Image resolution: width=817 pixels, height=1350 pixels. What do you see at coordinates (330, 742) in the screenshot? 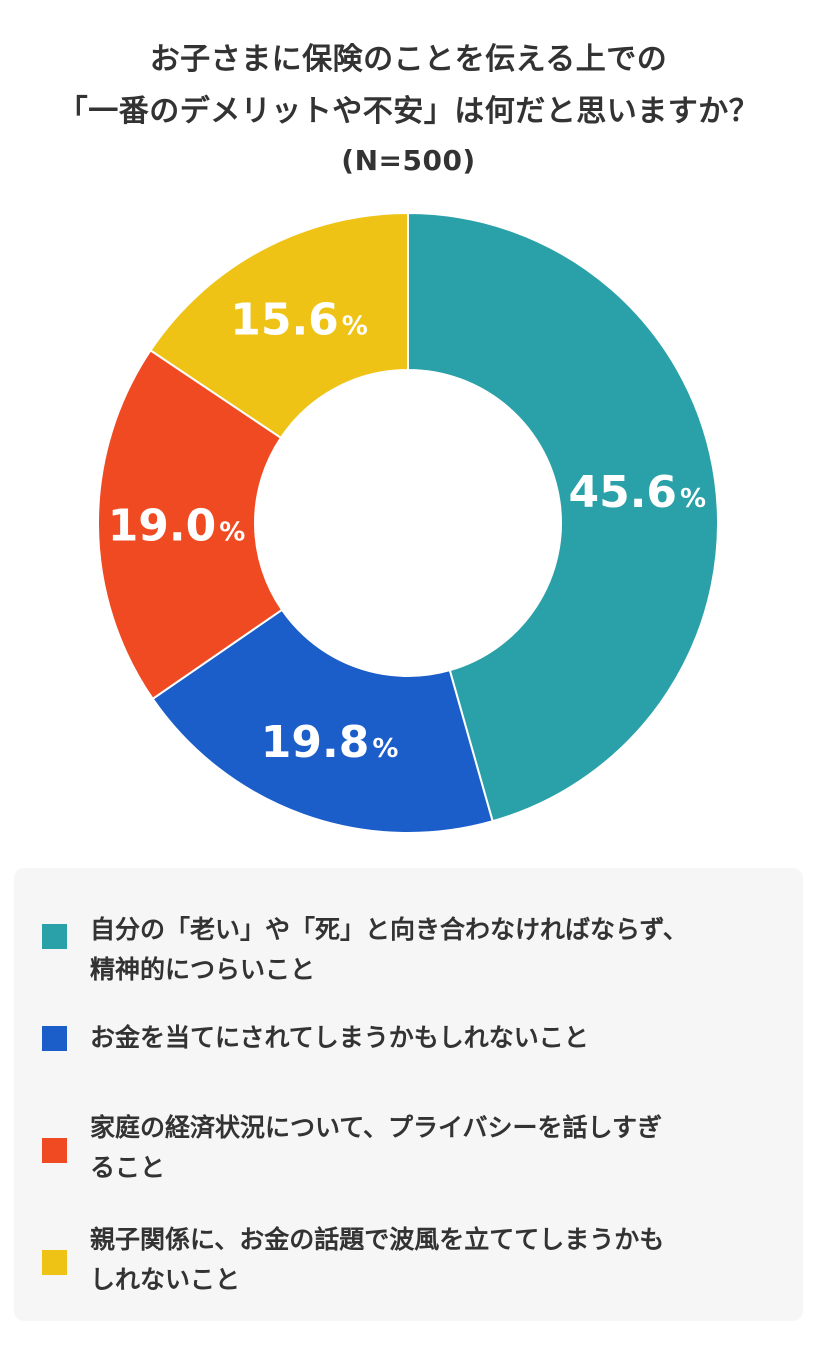
I see `slice-label-2: 19.8%` at bounding box center [330, 742].